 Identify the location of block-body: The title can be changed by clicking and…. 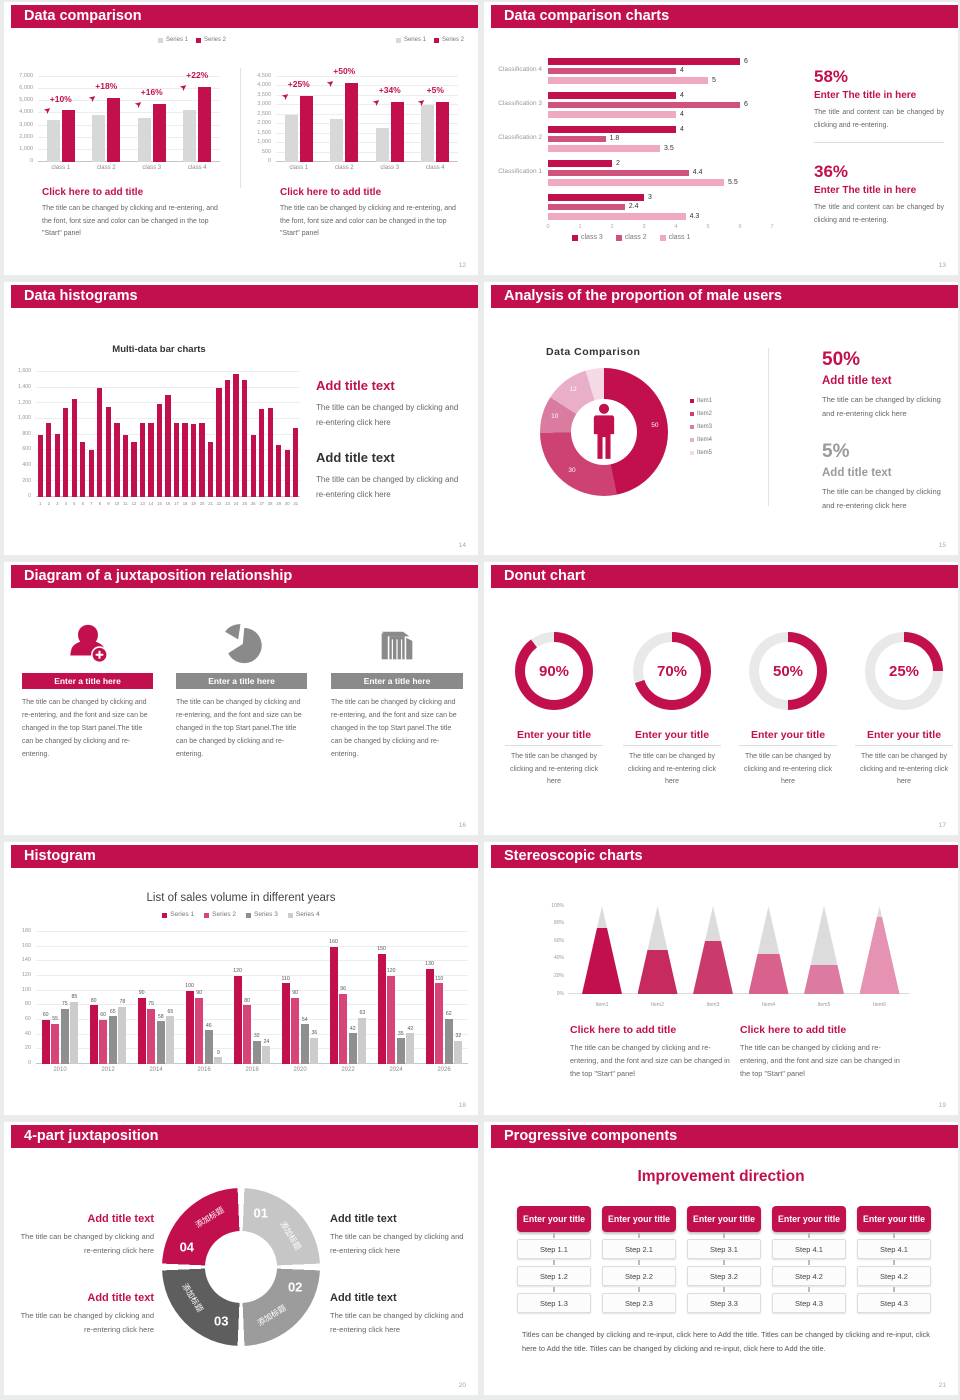
(87, 1322).